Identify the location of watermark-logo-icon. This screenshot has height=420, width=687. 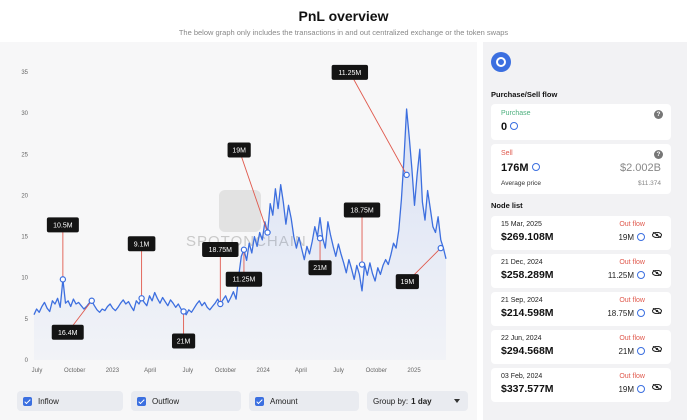
(240, 211).